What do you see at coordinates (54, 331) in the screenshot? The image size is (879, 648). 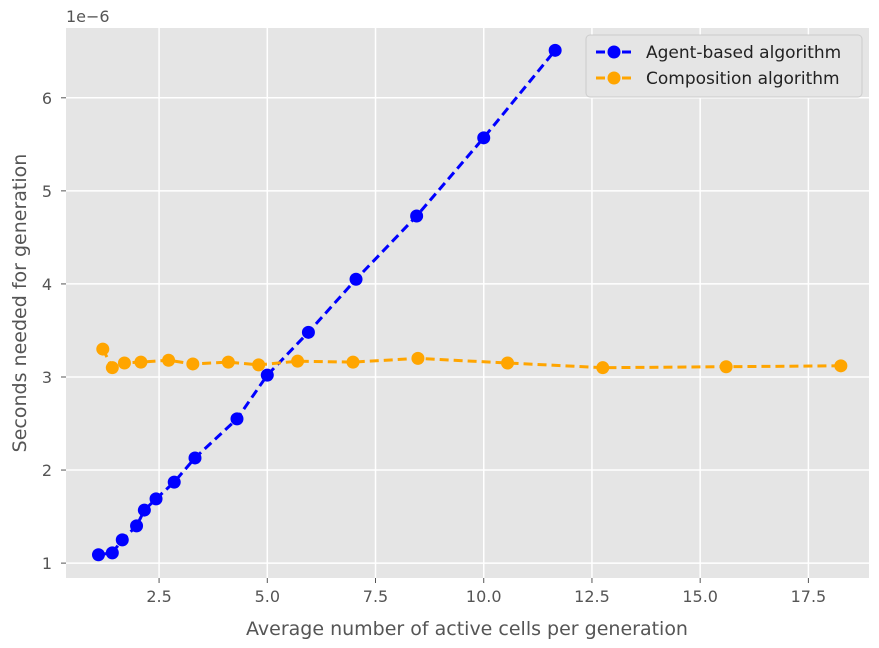 I see `y-axis-ticks: 1 2 3 4 5 6` at bounding box center [54, 331].